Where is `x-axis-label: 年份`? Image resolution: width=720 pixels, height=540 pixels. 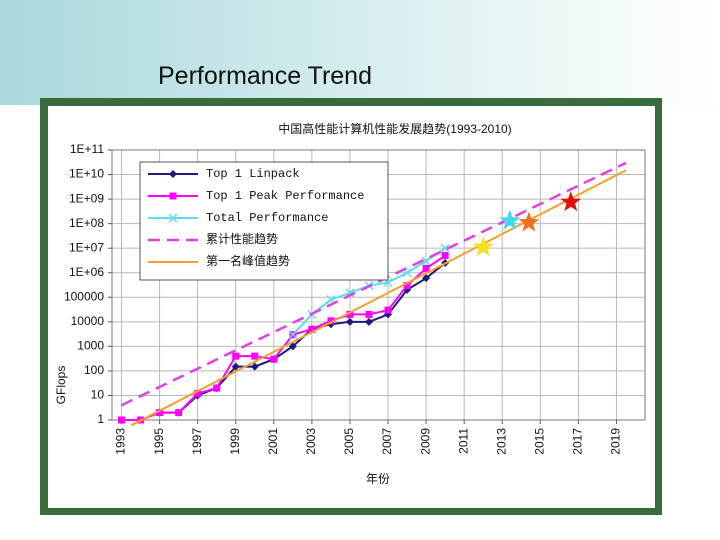 x-axis-label: 年份 is located at coordinates (378, 479).